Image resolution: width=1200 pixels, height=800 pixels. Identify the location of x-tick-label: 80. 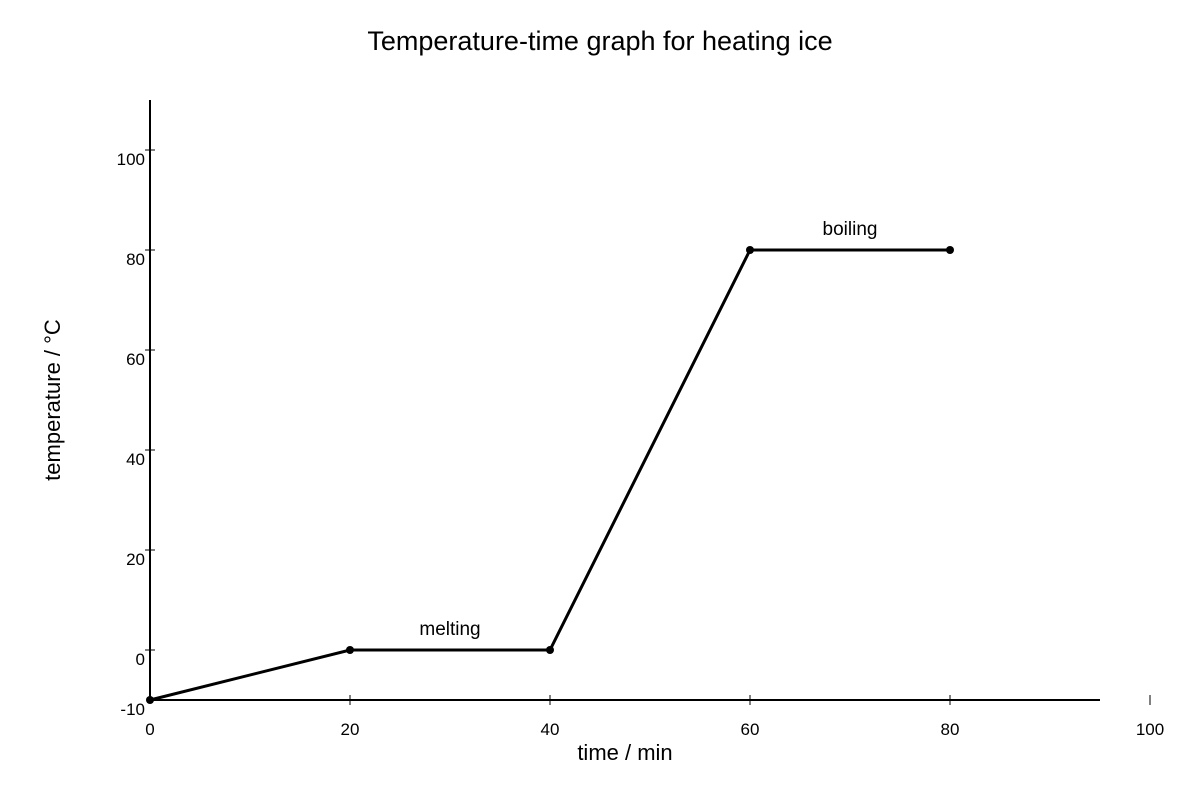
(950, 729).